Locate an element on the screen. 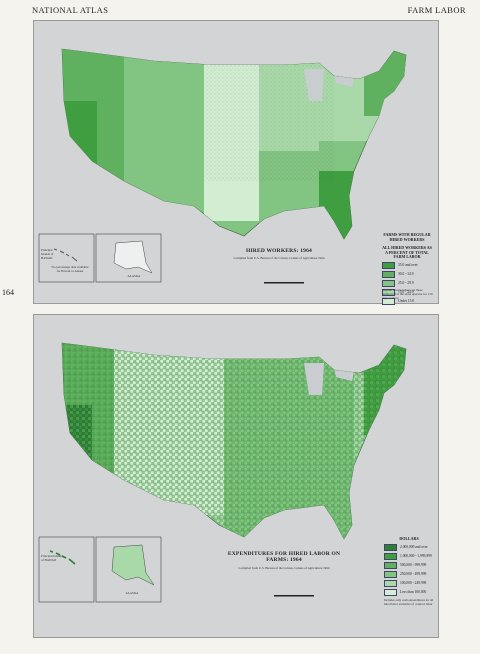 The height and width of the screenshot is (654, 480). legend-label: 500,000 - 999,999 is located at coordinates (413, 565).